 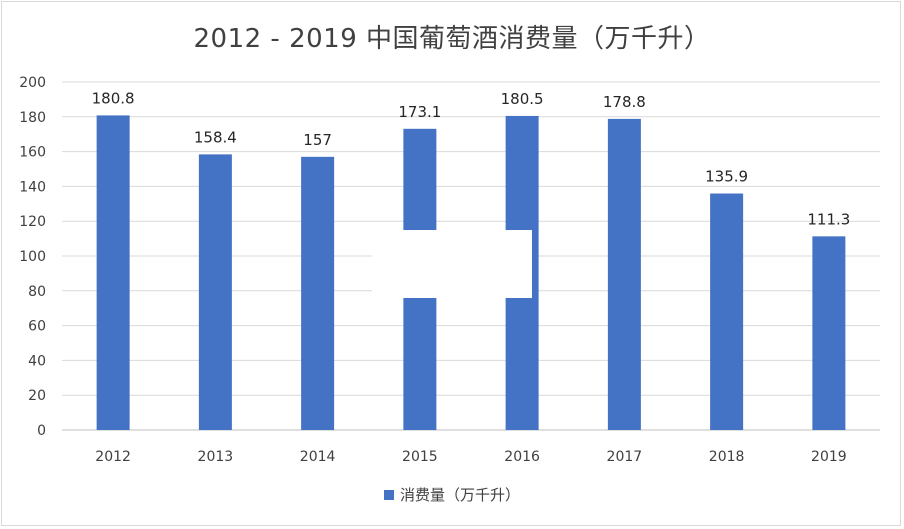 I want to click on y-tick-label: 60, so click(x=37, y=327).